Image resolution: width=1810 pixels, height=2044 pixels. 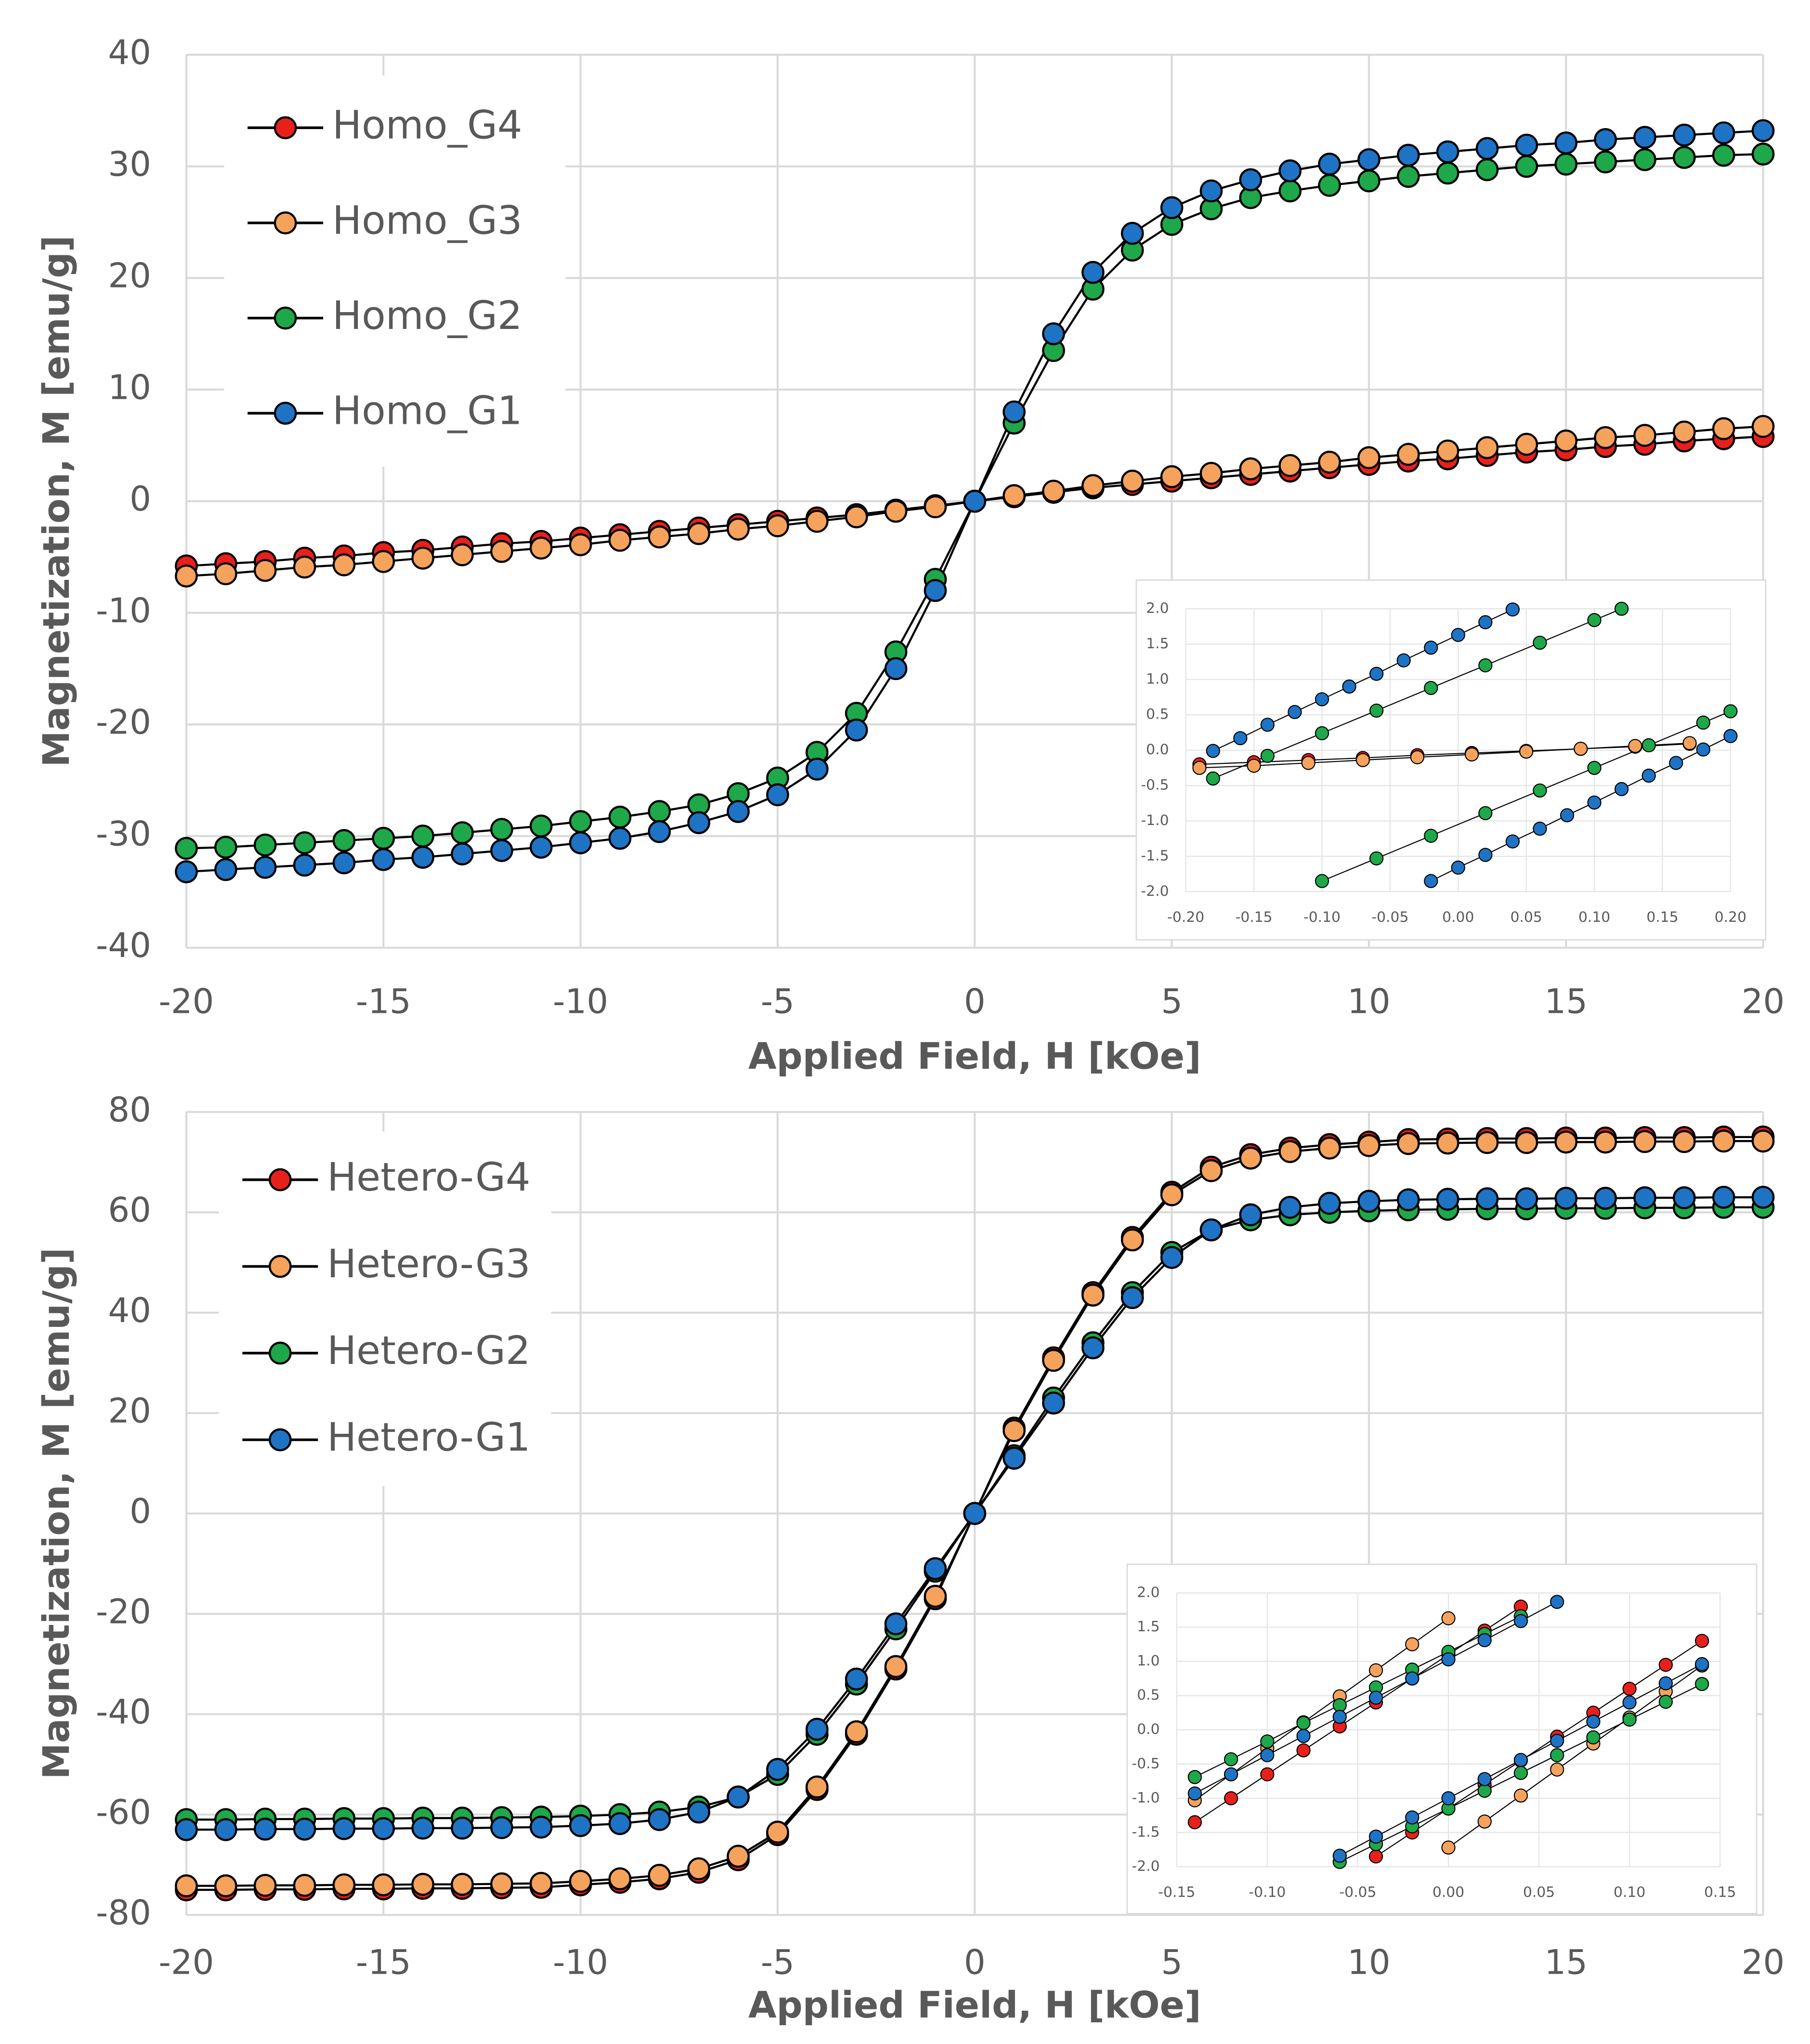 I want to click on x-tick-label: -5, so click(x=777, y=1002).